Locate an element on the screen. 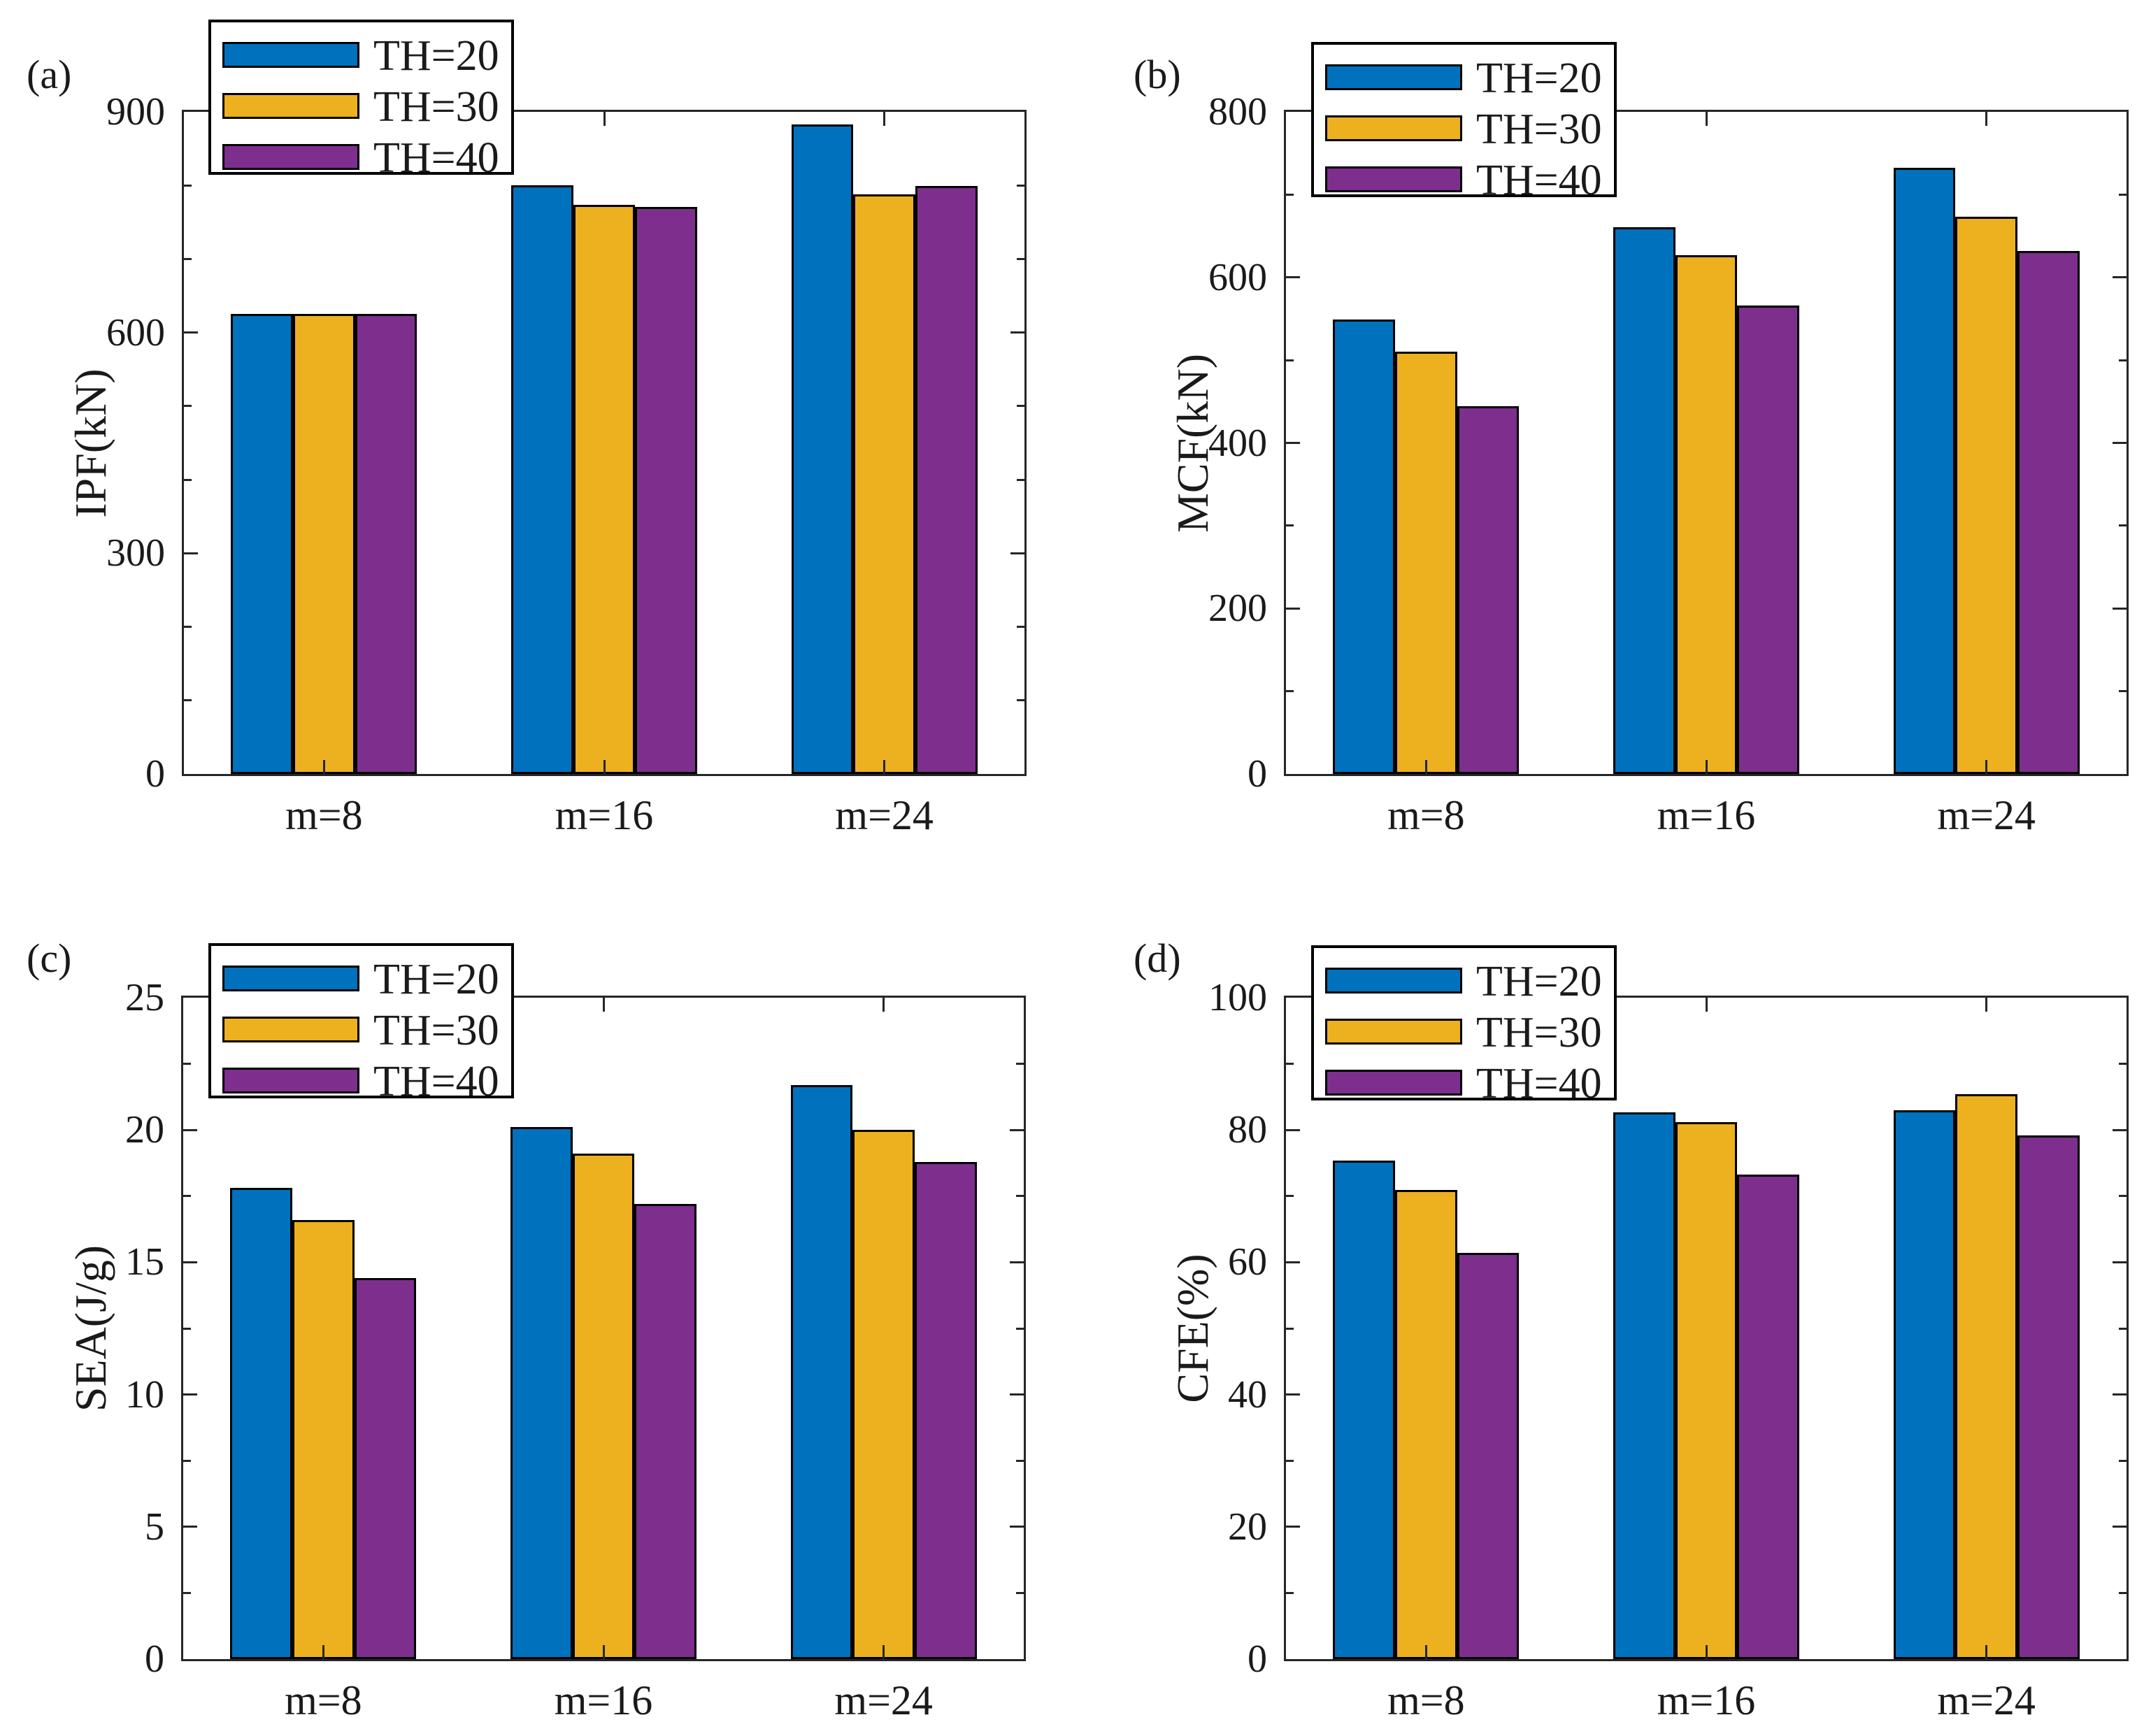  y-tick-label-d-20: 20 is located at coordinates (1247, 1527).